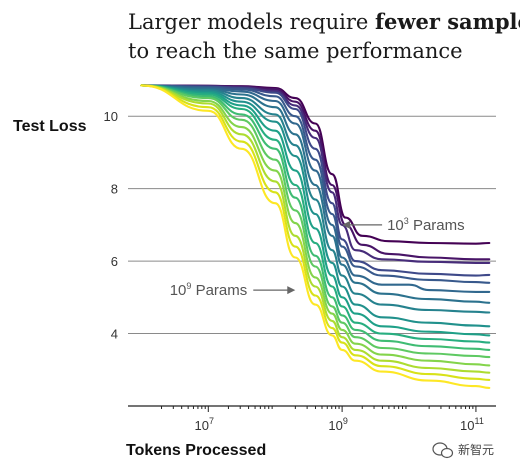 The height and width of the screenshot is (470, 520). Describe the element at coordinates (209, 290) in the screenshot. I see `annotation-large-model: 109 Params` at that location.